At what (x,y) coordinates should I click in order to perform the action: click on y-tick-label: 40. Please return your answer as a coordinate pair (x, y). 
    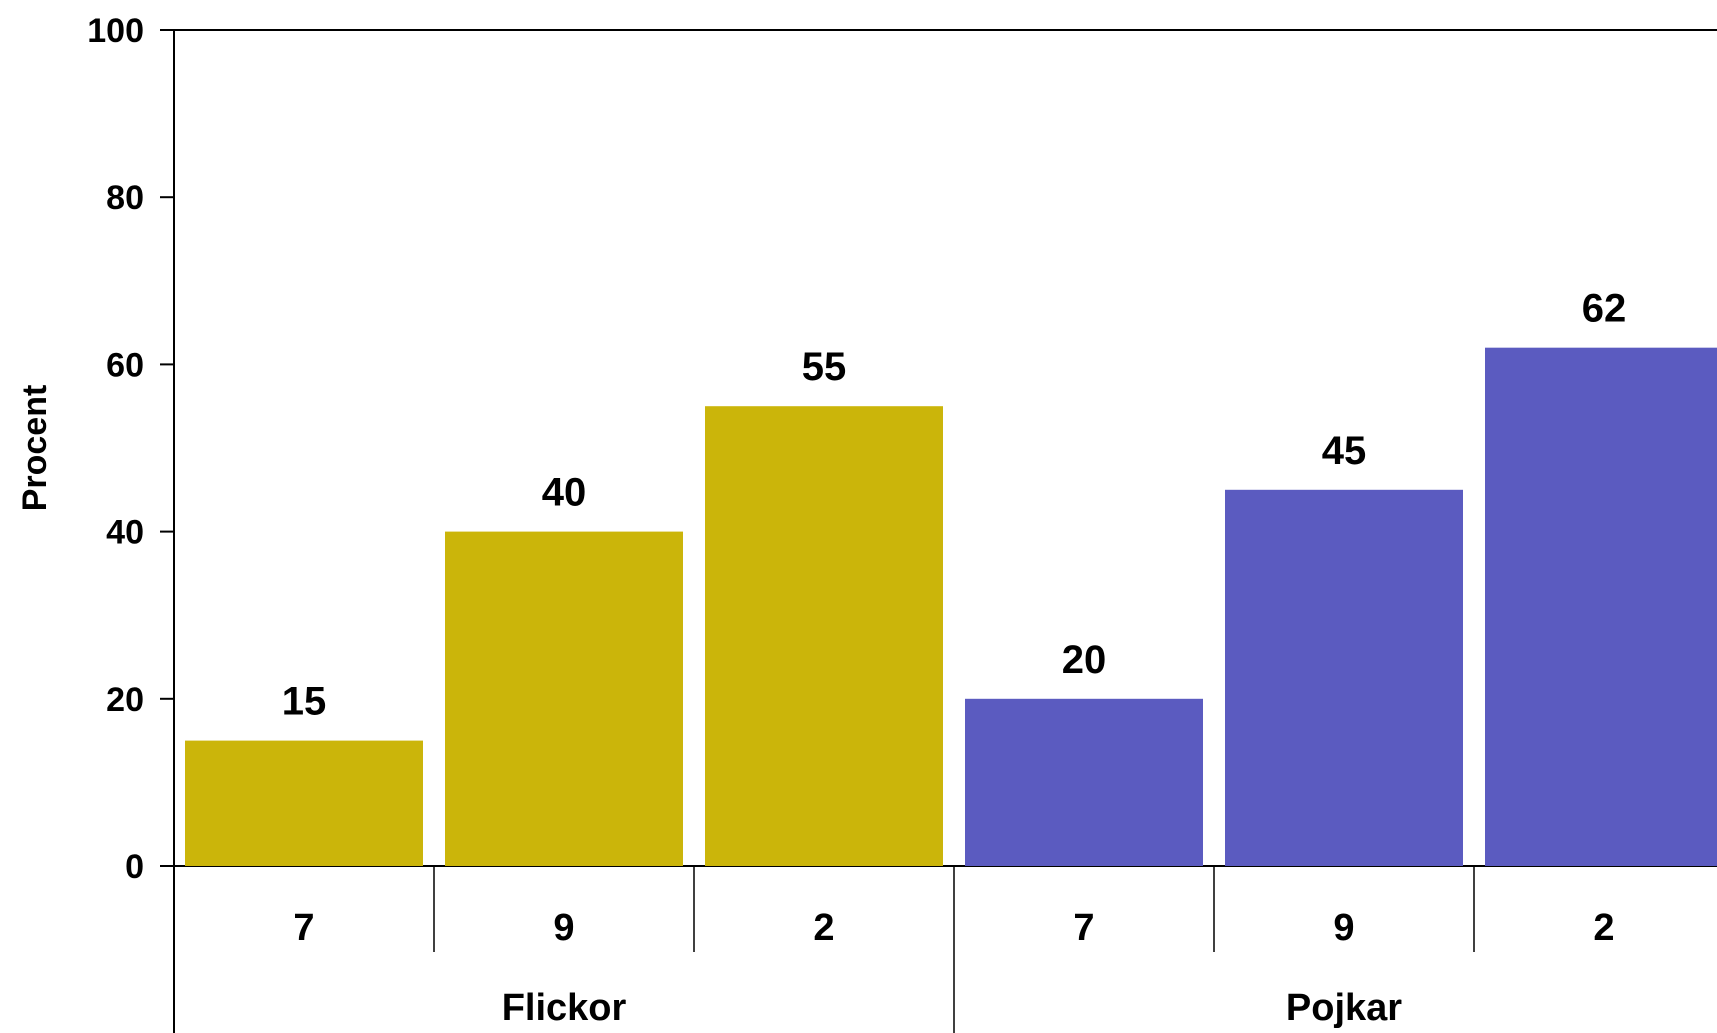
    Looking at the image, I should click on (125, 533).